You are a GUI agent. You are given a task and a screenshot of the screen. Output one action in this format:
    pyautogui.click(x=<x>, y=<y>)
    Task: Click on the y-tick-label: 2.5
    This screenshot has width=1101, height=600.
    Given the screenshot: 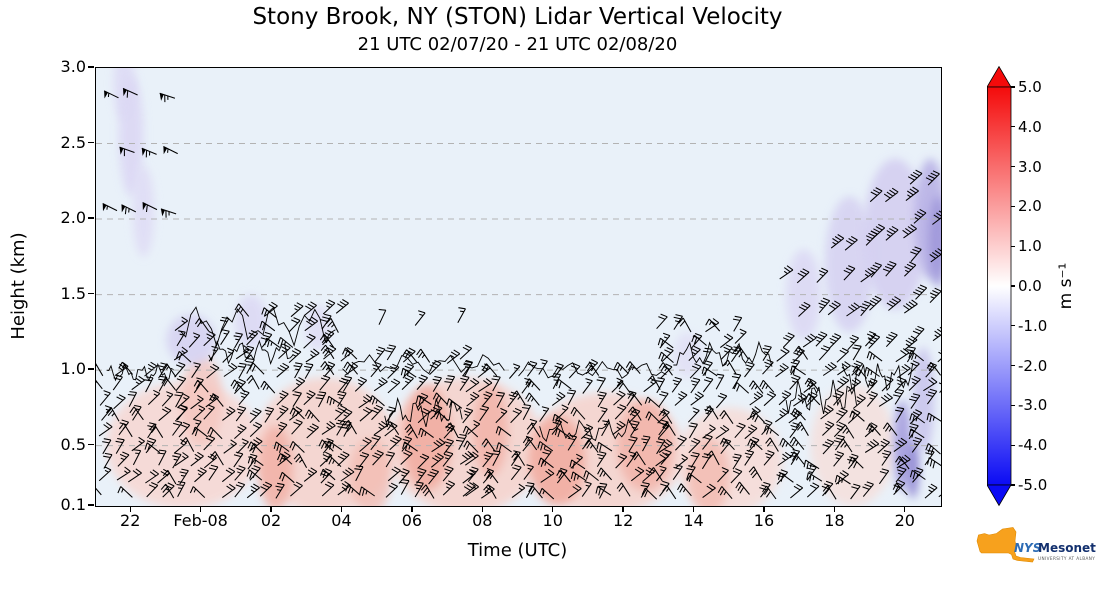 What is the action you would take?
    pyautogui.click(x=73, y=142)
    